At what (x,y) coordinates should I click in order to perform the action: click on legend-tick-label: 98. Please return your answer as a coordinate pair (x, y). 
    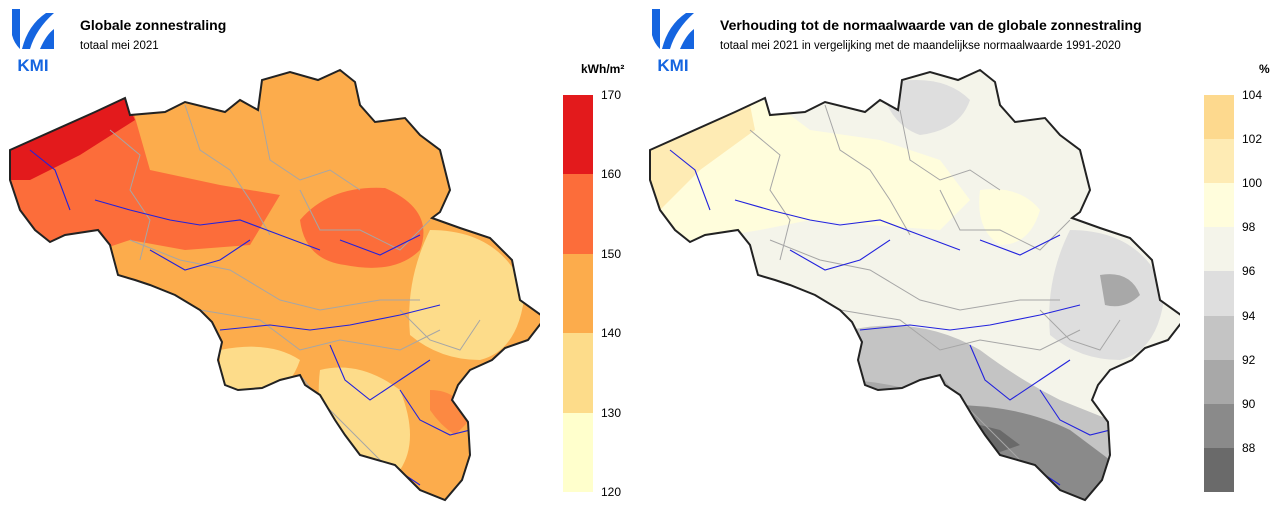
    Looking at the image, I should click on (1249, 227).